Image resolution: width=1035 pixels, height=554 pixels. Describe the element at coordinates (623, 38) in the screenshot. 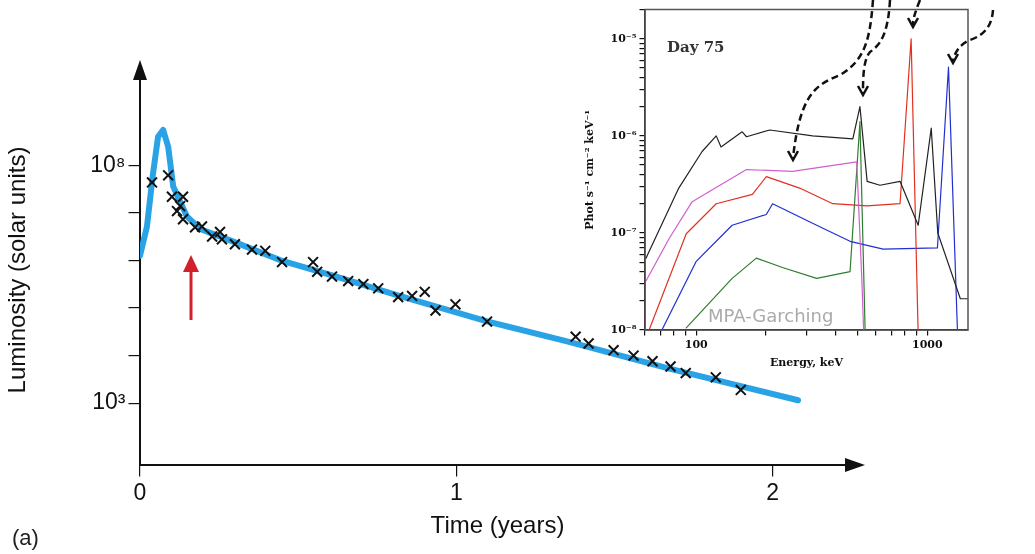

I see `y-tick-label: 10⁻⁵` at that location.